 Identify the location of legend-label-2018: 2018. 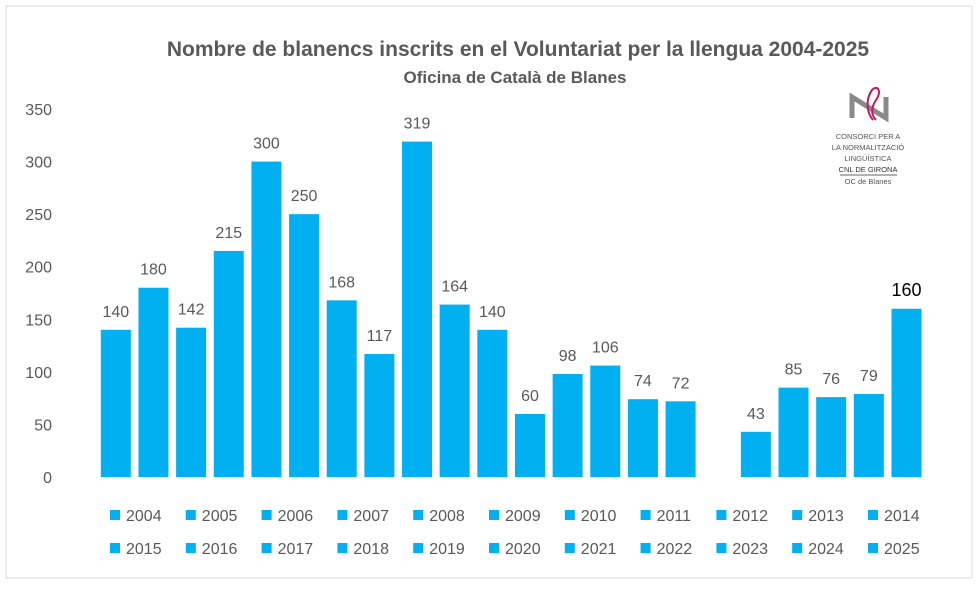
(371, 549).